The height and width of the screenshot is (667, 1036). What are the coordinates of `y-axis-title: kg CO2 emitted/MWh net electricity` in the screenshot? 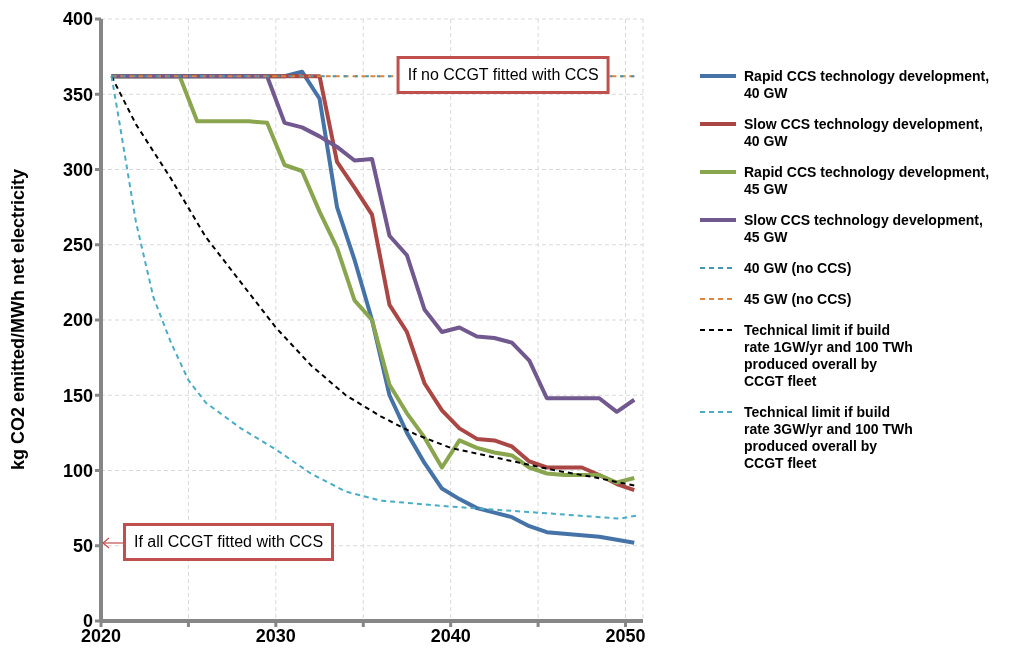 It's located at (18, 319).